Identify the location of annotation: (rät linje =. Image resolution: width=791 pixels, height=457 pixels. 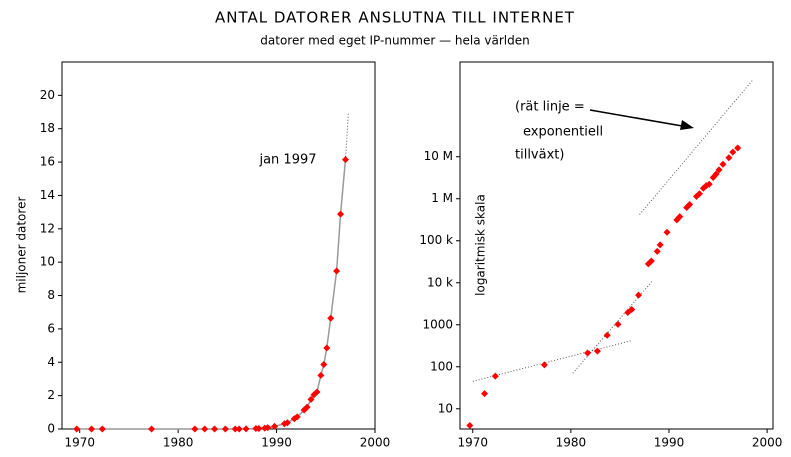
(550, 107).